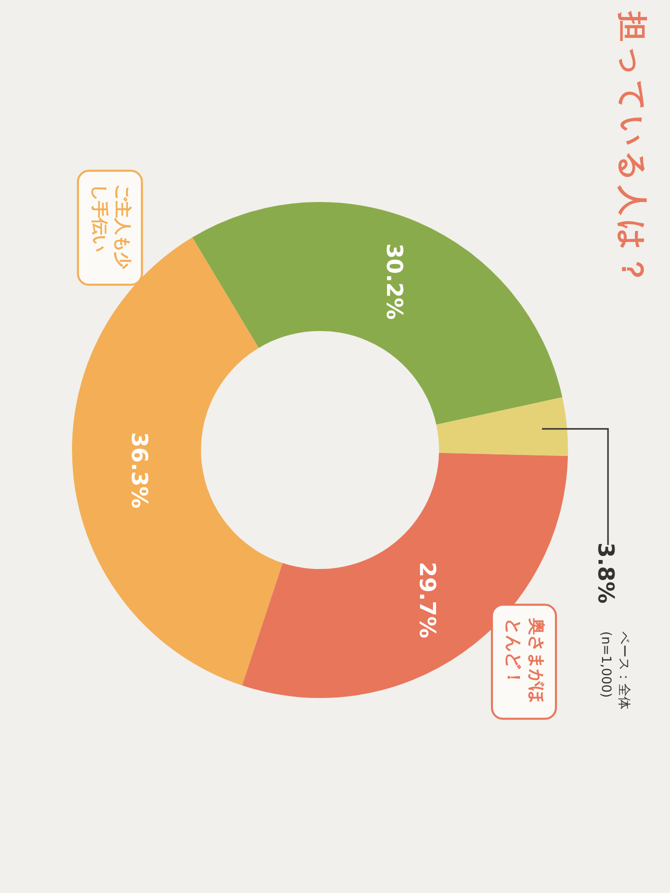  What do you see at coordinates (614, 671) in the screenshot?
I see `text: ベース：全体(n=1,000)` at bounding box center [614, 671].